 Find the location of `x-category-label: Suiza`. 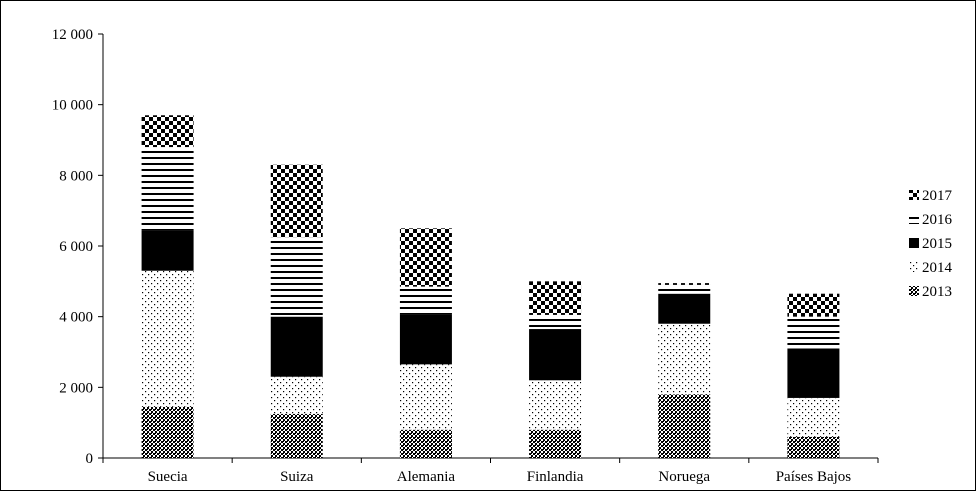

x-category-label: Suiza is located at coordinates (297, 477).